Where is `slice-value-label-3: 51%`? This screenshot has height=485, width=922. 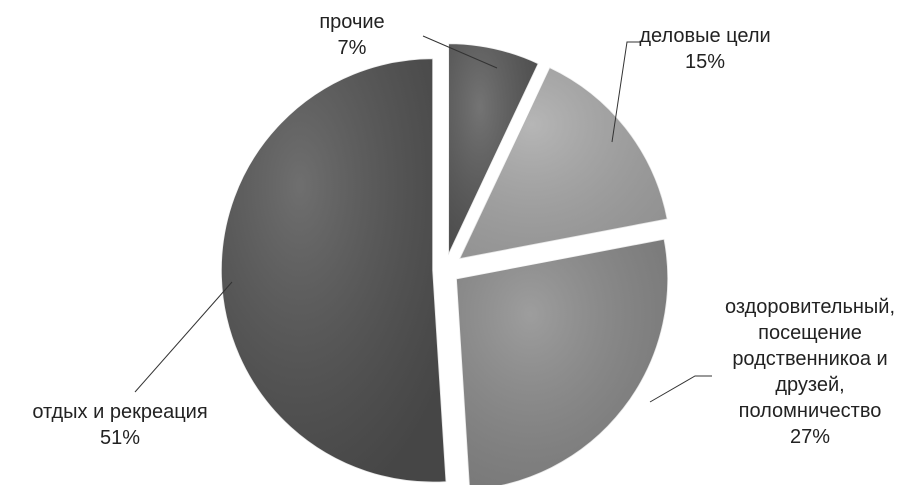
slice-value-label-3: 51% is located at coordinates (120, 438).